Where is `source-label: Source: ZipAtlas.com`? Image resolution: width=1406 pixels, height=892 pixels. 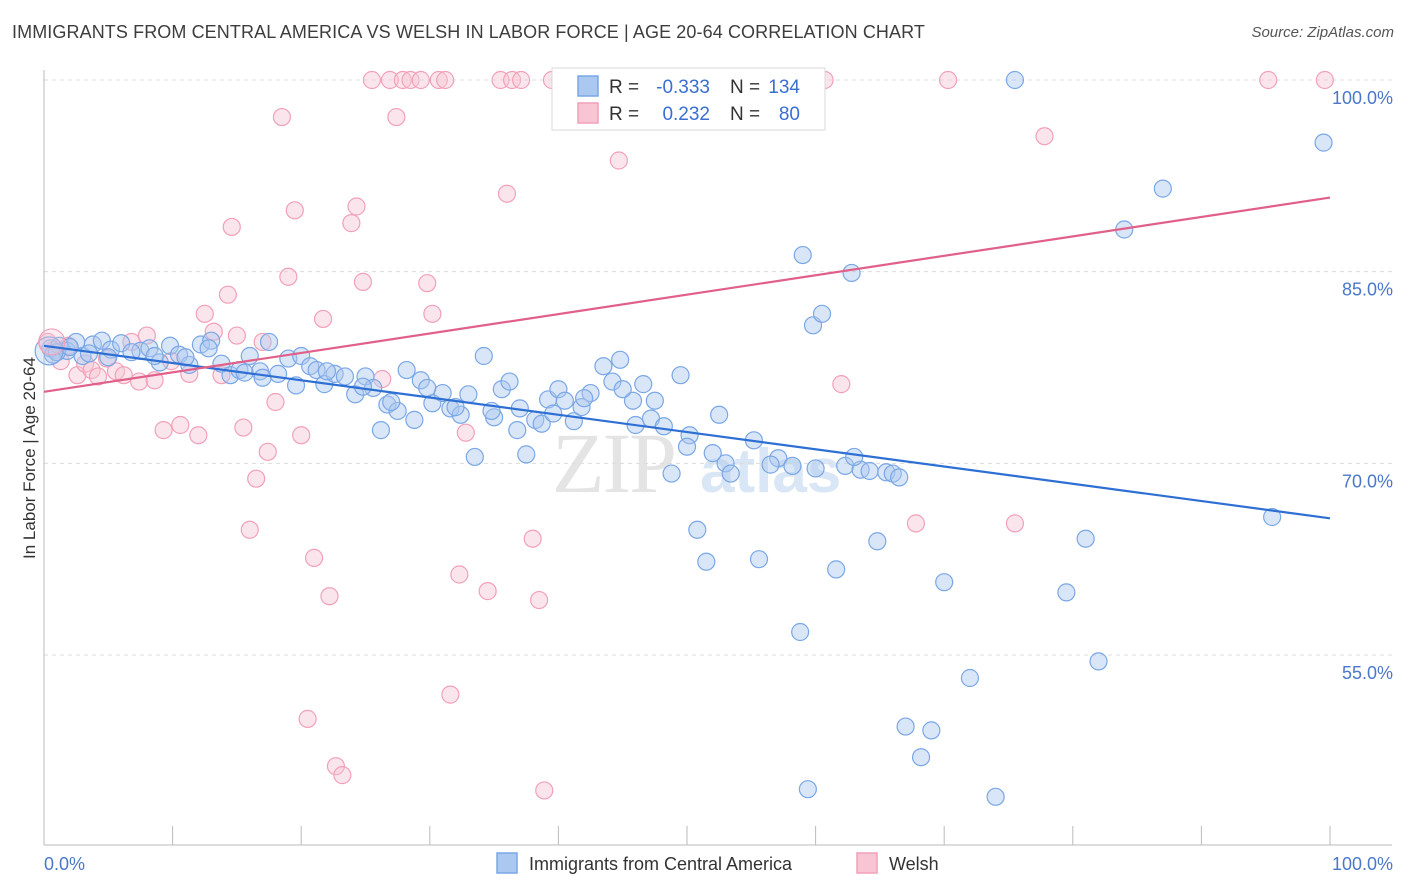 source-label: Source: ZipAtlas.com is located at coordinates (1322, 32).